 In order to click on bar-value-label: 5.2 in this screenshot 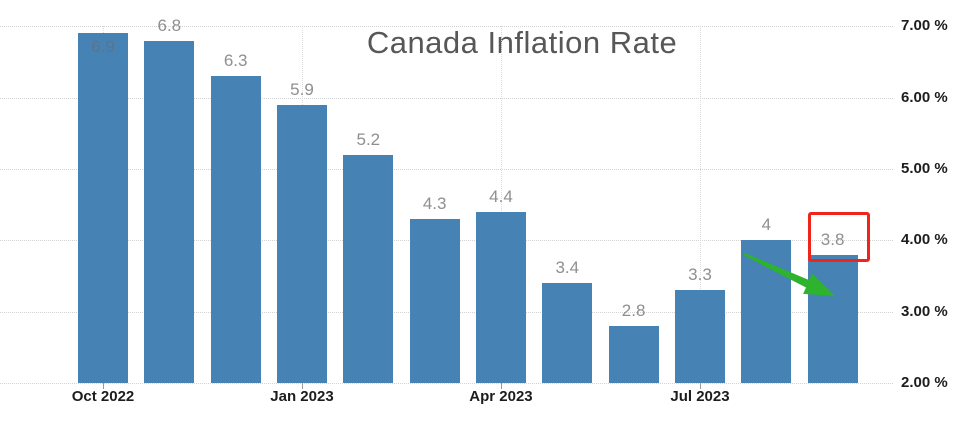, I will do `click(368, 139)`.